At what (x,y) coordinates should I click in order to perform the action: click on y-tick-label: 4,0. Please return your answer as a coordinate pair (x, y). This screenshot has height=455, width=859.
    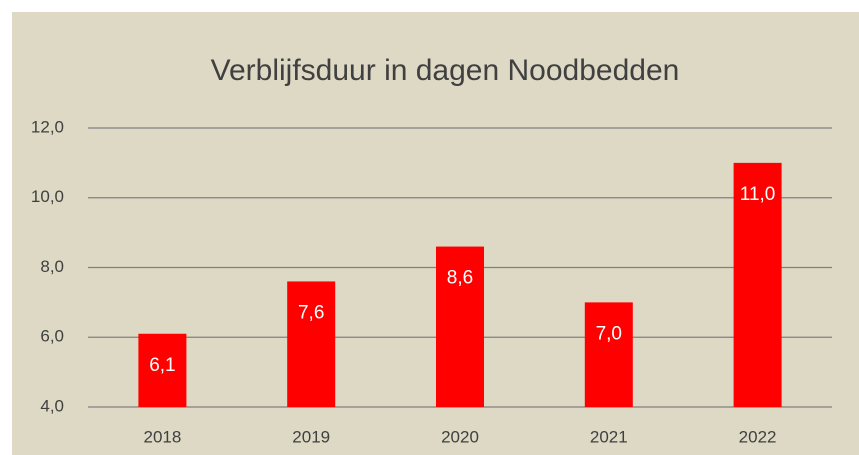
    Looking at the image, I should click on (52, 405).